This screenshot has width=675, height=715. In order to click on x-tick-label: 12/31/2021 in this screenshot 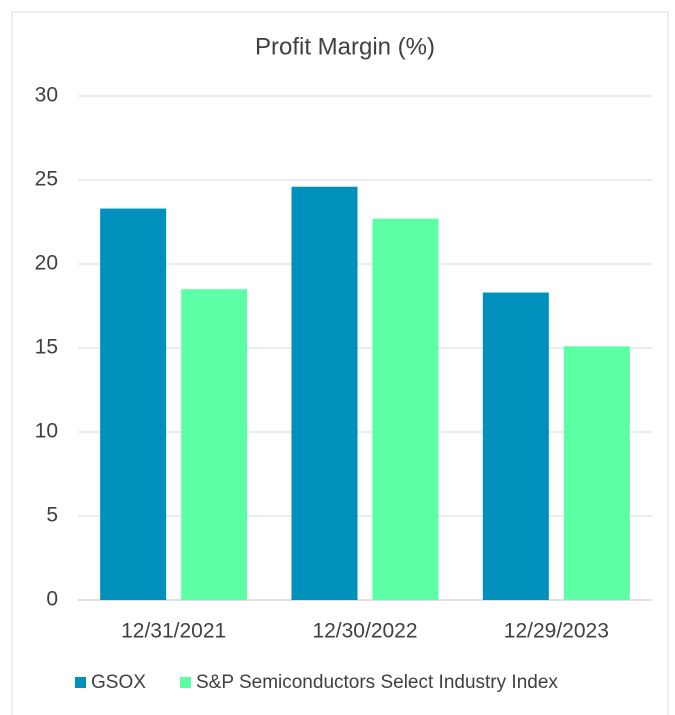, I will do `click(173, 631)`.